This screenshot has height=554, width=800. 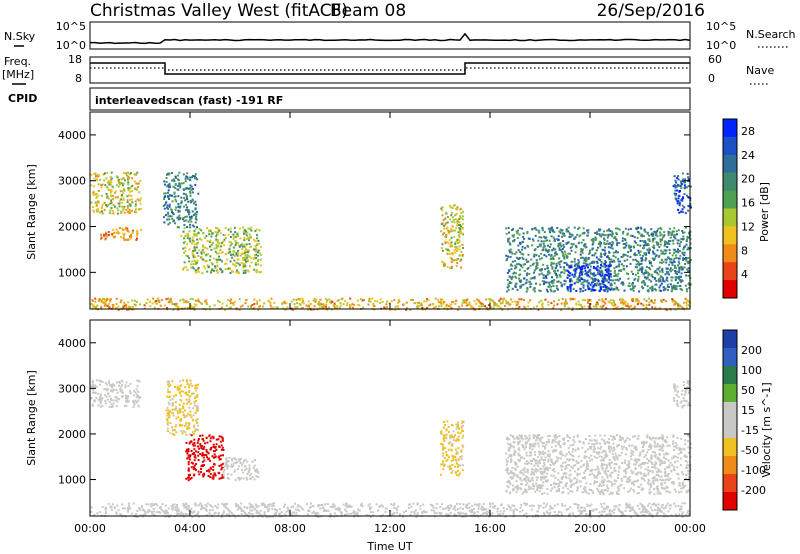 I want to click on power-ytick-label: 4000, so click(x=72, y=135).